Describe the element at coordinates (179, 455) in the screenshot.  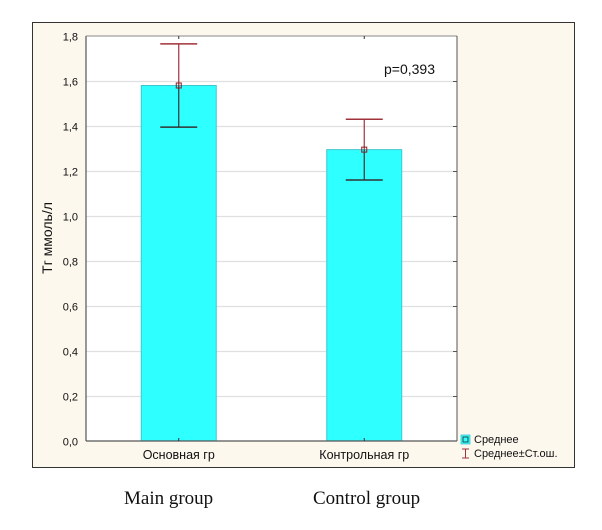
I see `x-tick-label: Основная гр` at that location.